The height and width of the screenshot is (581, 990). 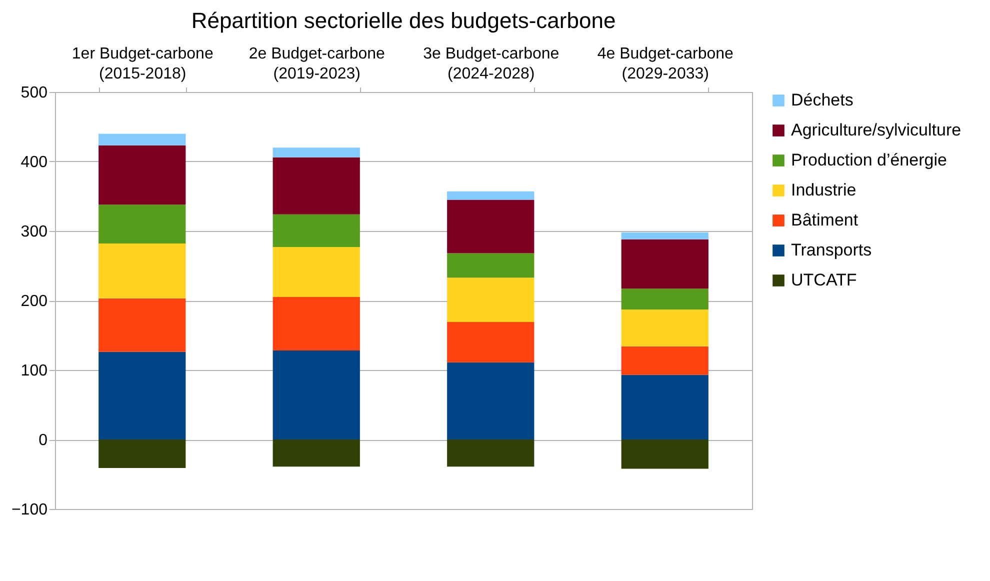 I want to click on legend-label: Agriculture/sylviculture, so click(x=876, y=130).